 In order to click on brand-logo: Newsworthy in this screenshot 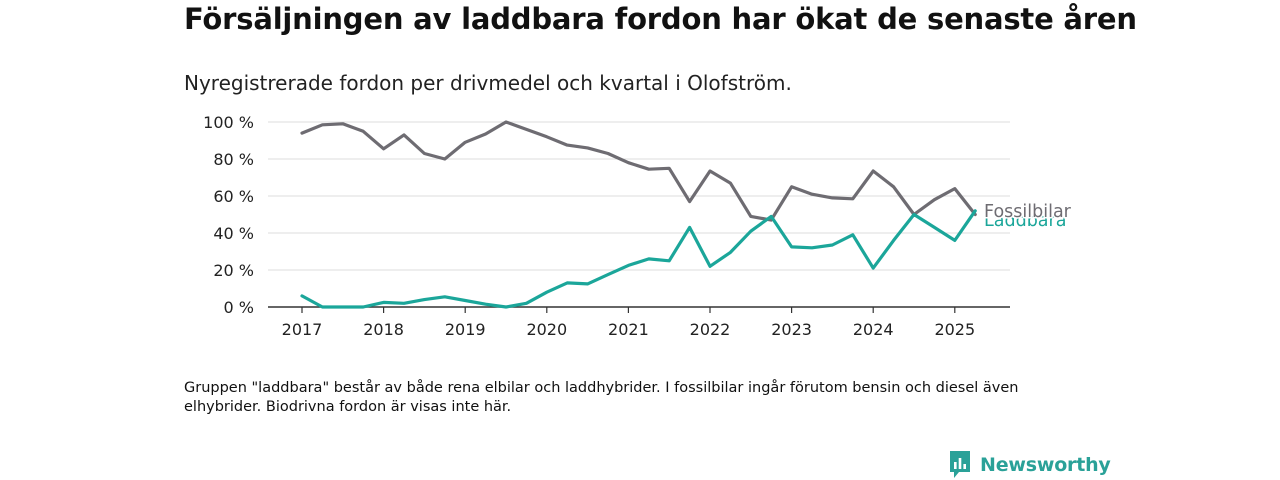, I will do `click(1029, 465)`.